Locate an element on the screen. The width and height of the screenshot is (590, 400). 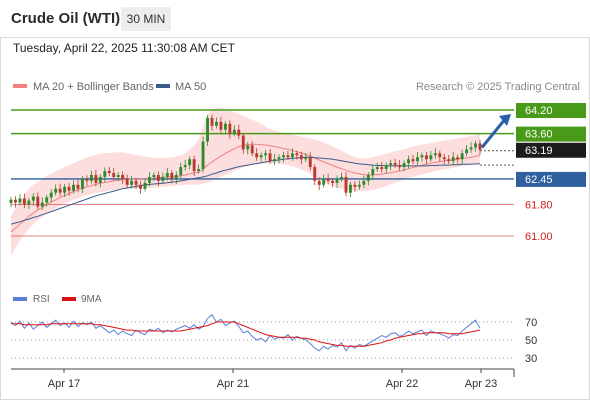
level-label-61.00: 61.00 is located at coordinates (539, 237).